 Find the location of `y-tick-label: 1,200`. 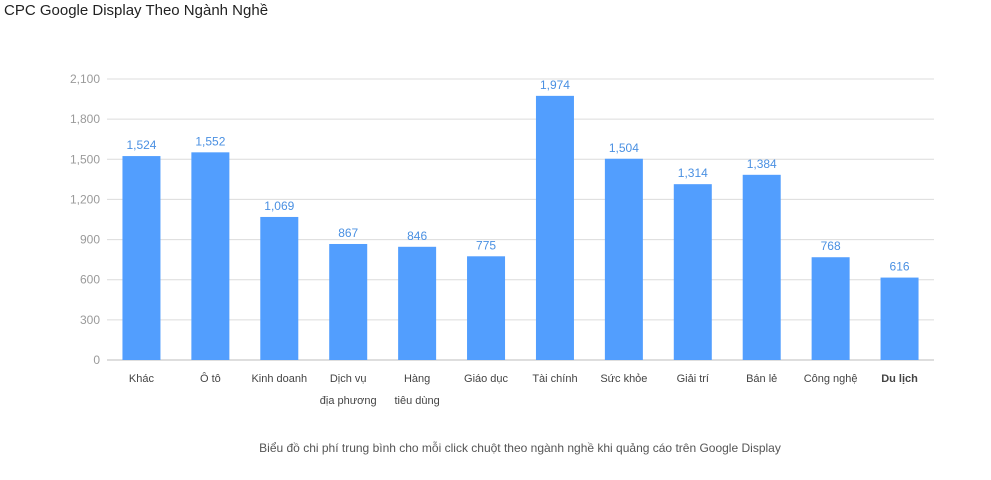

y-tick-label: 1,200 is located at coordinates (85, 199).